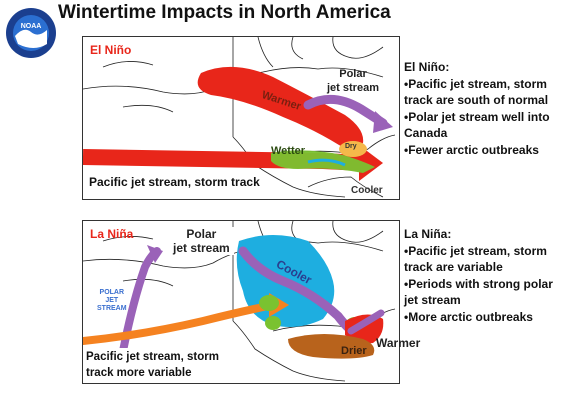 The image size is (567, 414). I want to click on el-nino-notes-title: El Niño:, so click(427, 67).